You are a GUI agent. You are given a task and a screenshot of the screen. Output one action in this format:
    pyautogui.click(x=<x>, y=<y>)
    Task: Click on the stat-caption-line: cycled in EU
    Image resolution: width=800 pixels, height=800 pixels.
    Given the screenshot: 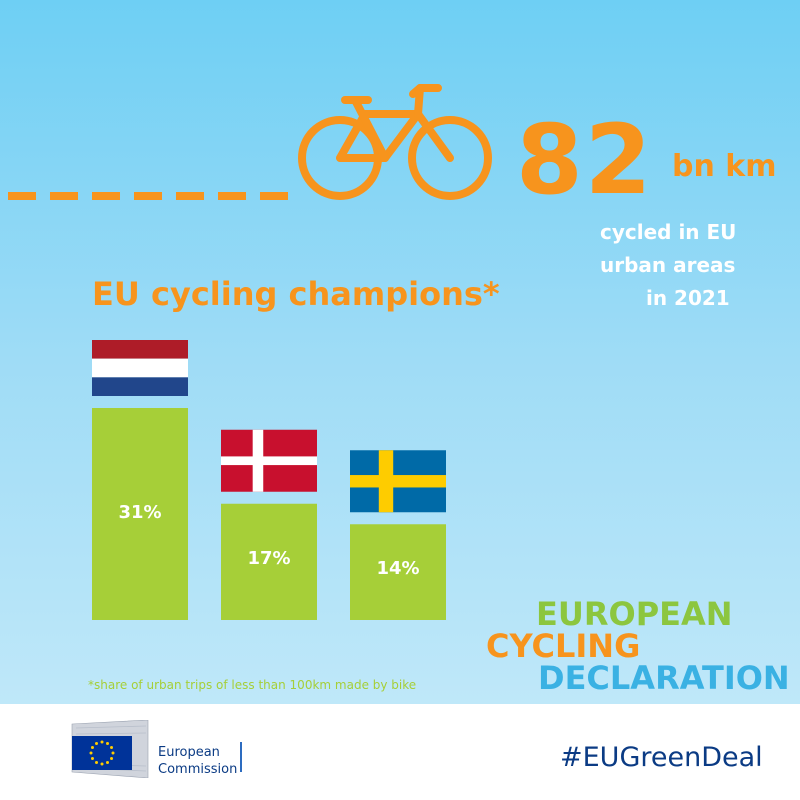 What is the action you would take?
    pyautogui.click(x=668, y=232)
    